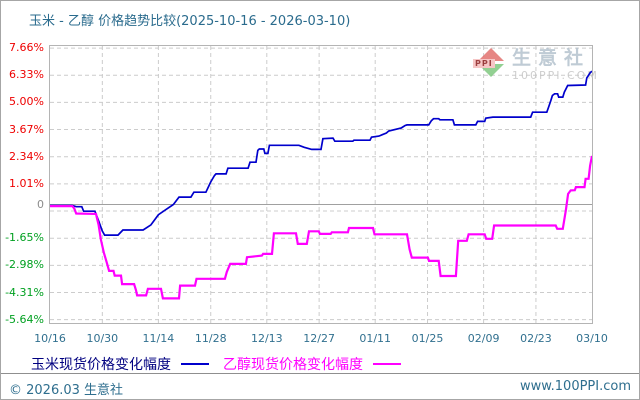 The image size is (640, 400). I want to click on x-tick-label: 10/16, so click(50, 338).